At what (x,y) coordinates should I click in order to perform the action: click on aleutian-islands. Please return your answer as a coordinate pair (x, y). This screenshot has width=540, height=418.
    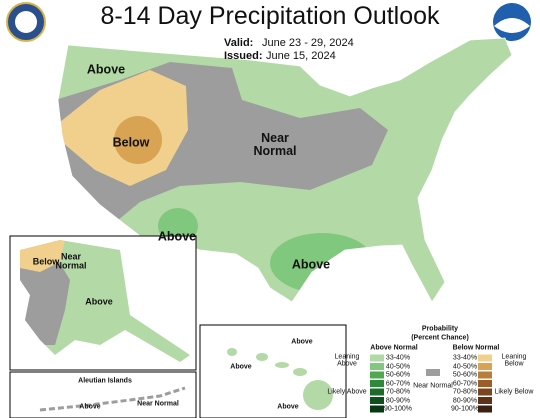
    Looking at the image, I should click on (112, 399).